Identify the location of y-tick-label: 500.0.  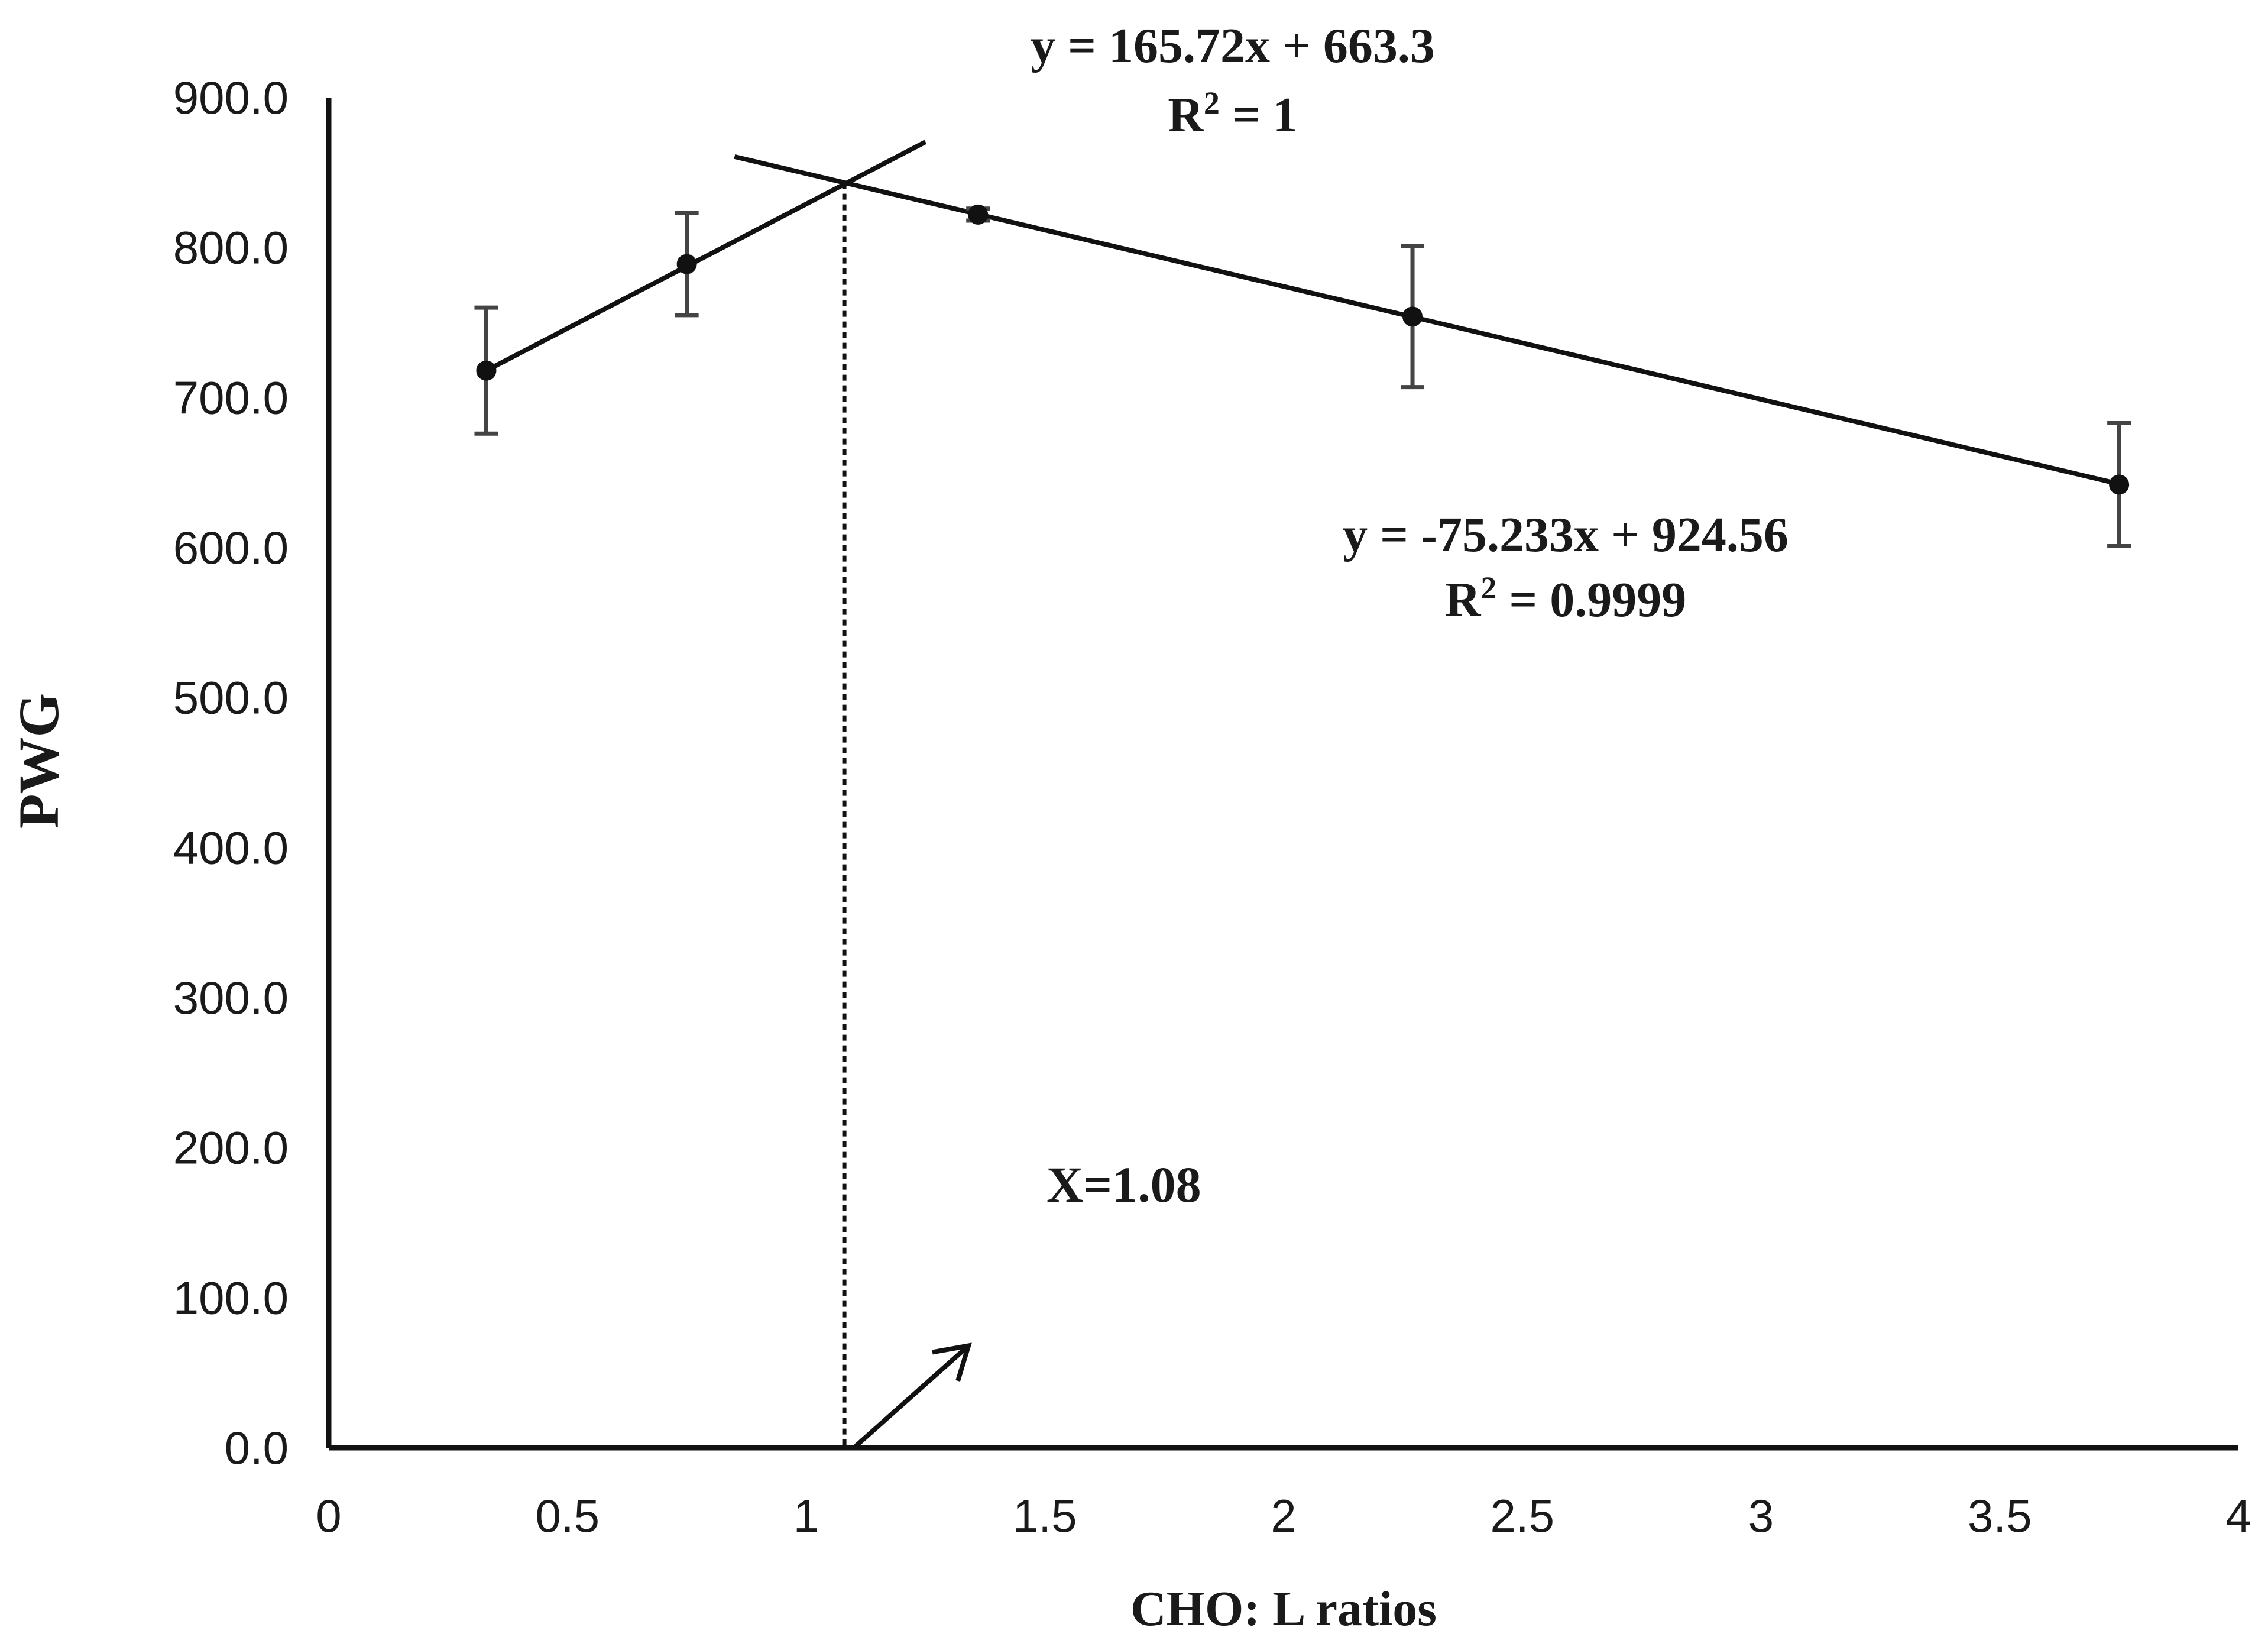
(231, 698).